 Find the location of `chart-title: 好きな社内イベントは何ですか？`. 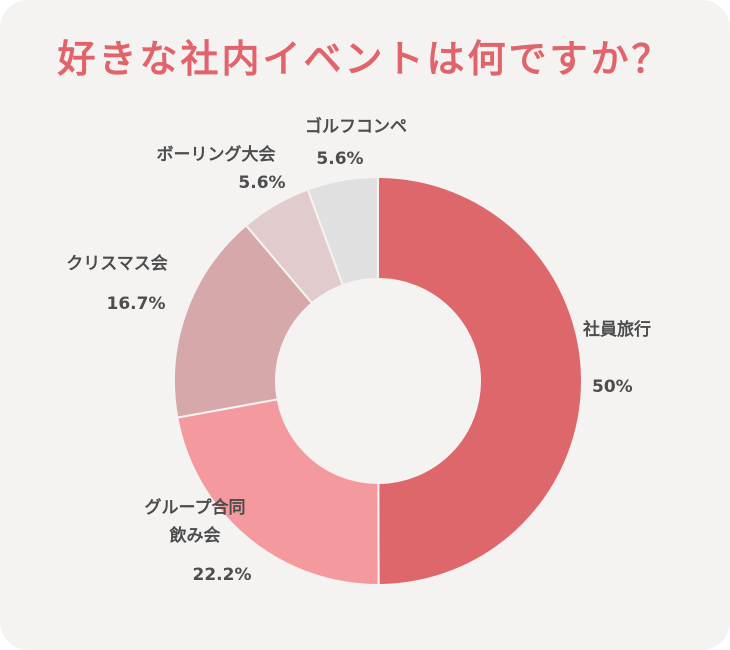

chart-title: 好きな社内イベントは何ですか？ is located at coordinates (365, 59).